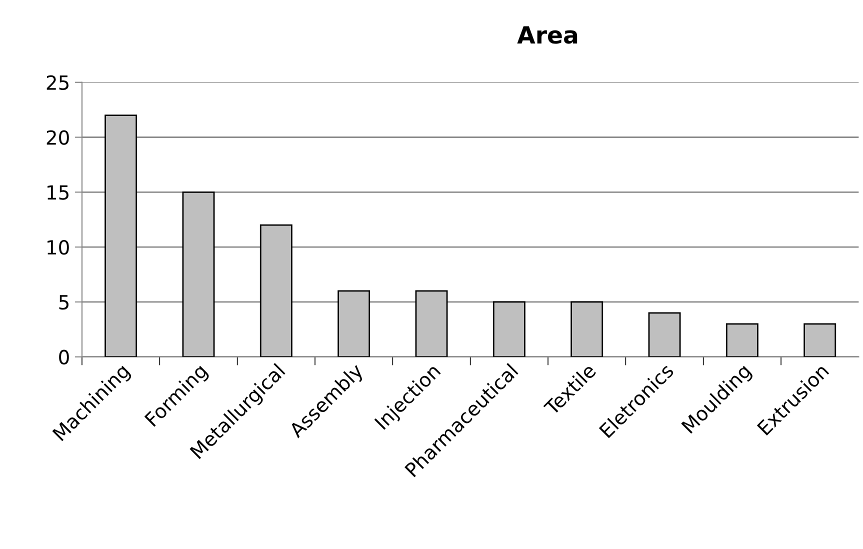 This screenshot has width=863, height=549. What do you see at coordinates (547, 35) in the screenshot?
I see `chart-title: Area` at bounding box center [547, 35].